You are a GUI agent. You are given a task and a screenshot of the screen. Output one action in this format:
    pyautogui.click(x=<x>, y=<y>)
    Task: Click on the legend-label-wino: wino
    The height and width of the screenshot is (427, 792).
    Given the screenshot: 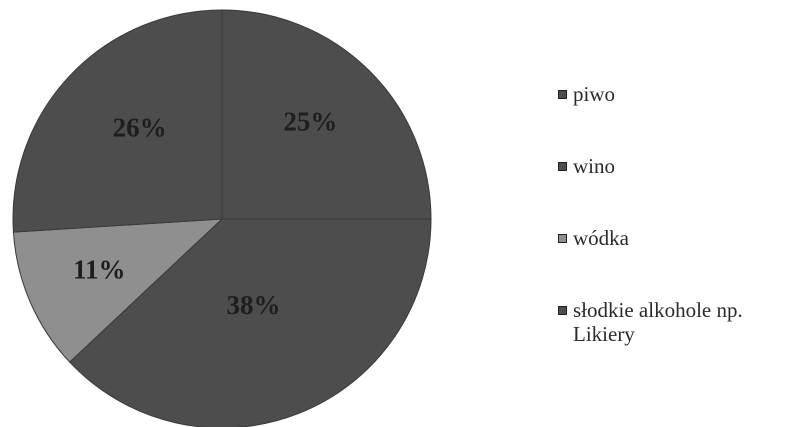 What is the action you would take?
    pyautogui.click(x=594, y=166)
    